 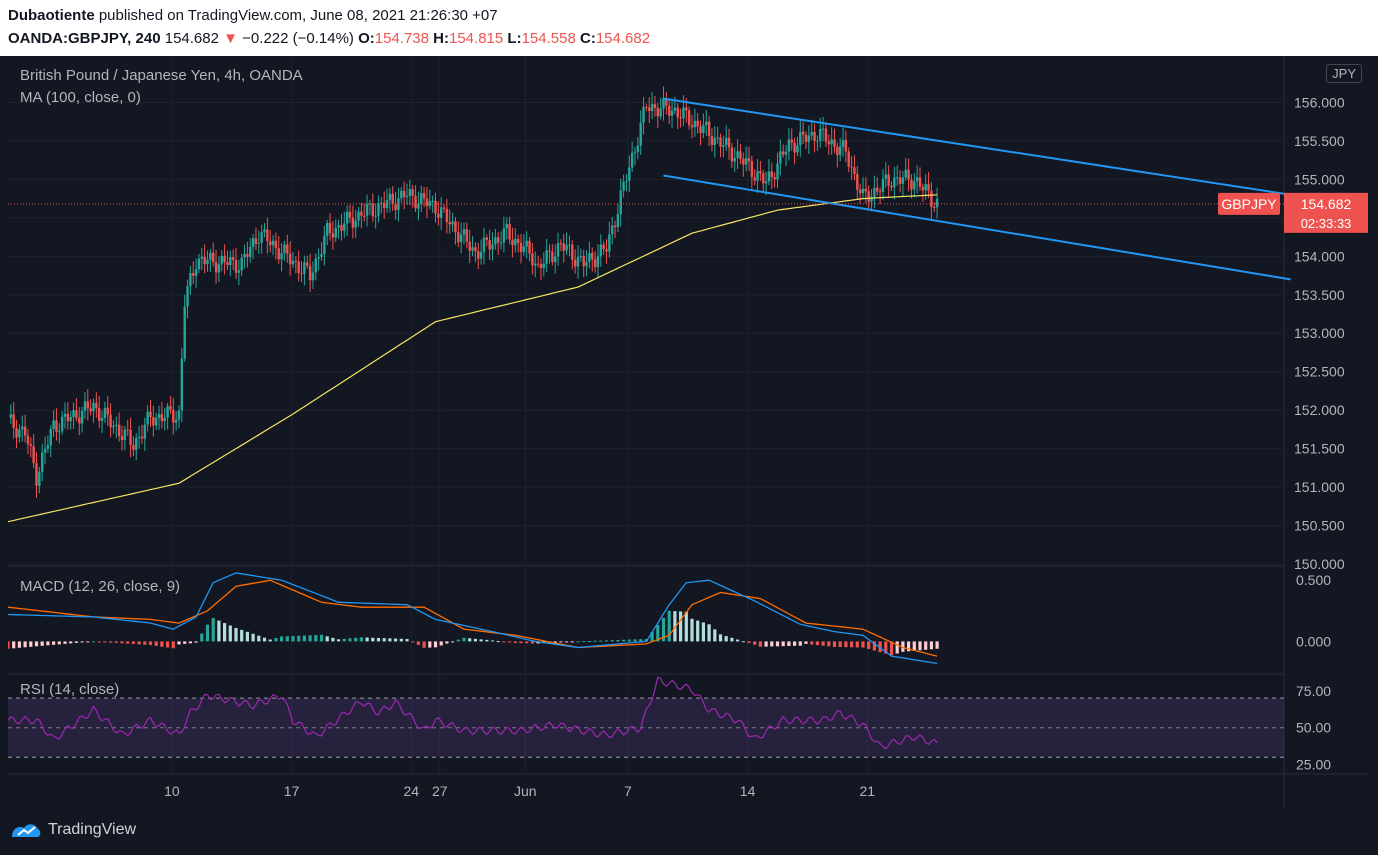 I want to click on price-change: −0.222 (−0.14%), so click(x=298, y=38).